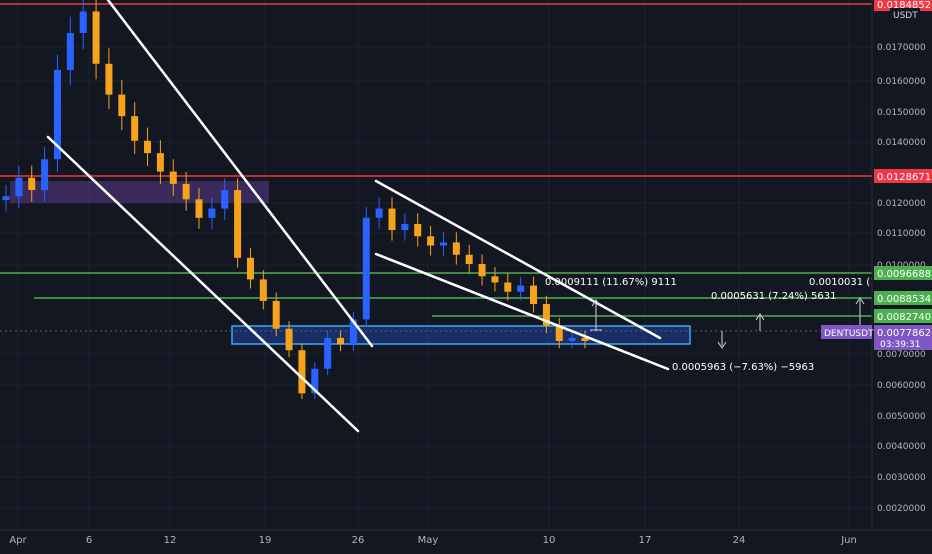  Describe the element at coordinates (428, 540) in the screenshot. I see `x-tick-label: May` at that location.